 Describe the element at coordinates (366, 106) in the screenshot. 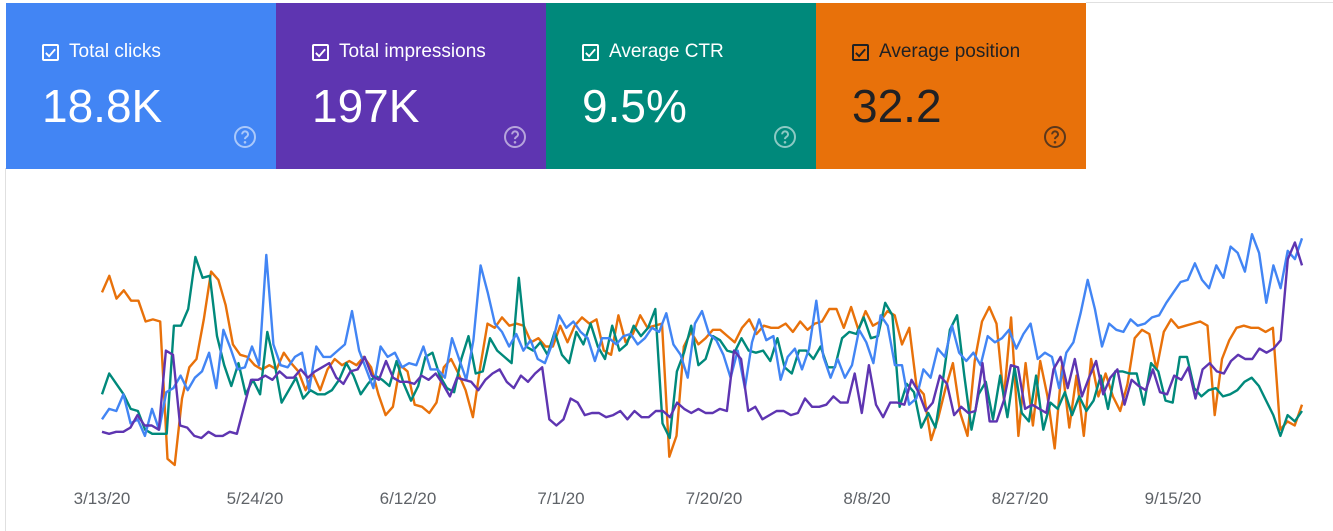

I see `metric-value: 197K` at that location.